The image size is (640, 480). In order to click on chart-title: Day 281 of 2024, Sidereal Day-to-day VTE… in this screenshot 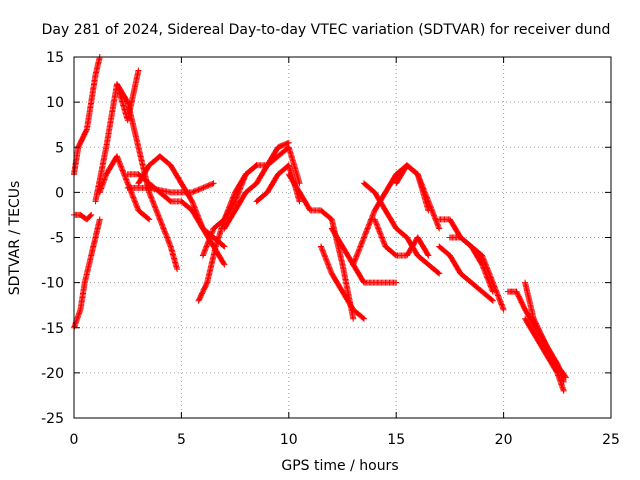, I will do `click(326, 30)`.